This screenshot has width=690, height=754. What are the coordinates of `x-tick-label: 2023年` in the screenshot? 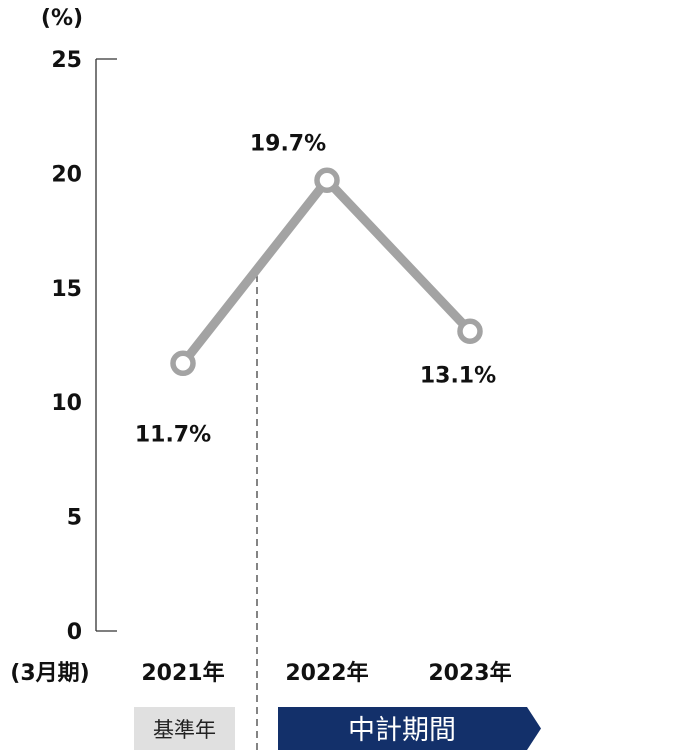 It's located at (469, 673).